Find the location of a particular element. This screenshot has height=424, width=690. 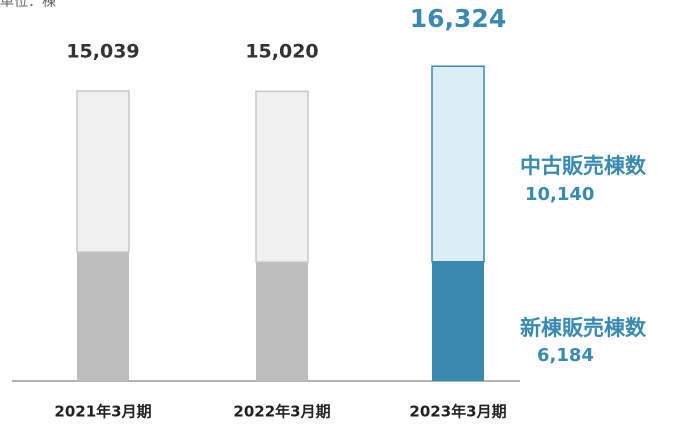

series-name: 中古販売棟数 is located at coordinates (583, 166).